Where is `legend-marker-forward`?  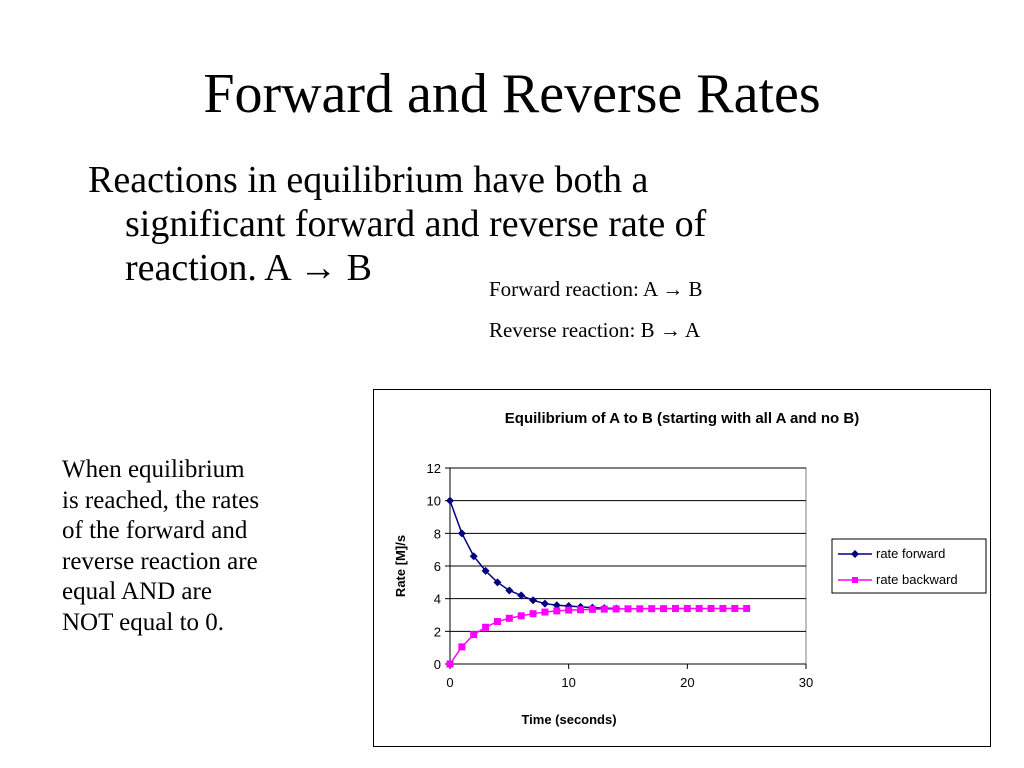 legend-marker-forward is located at coordinates (855, 554).